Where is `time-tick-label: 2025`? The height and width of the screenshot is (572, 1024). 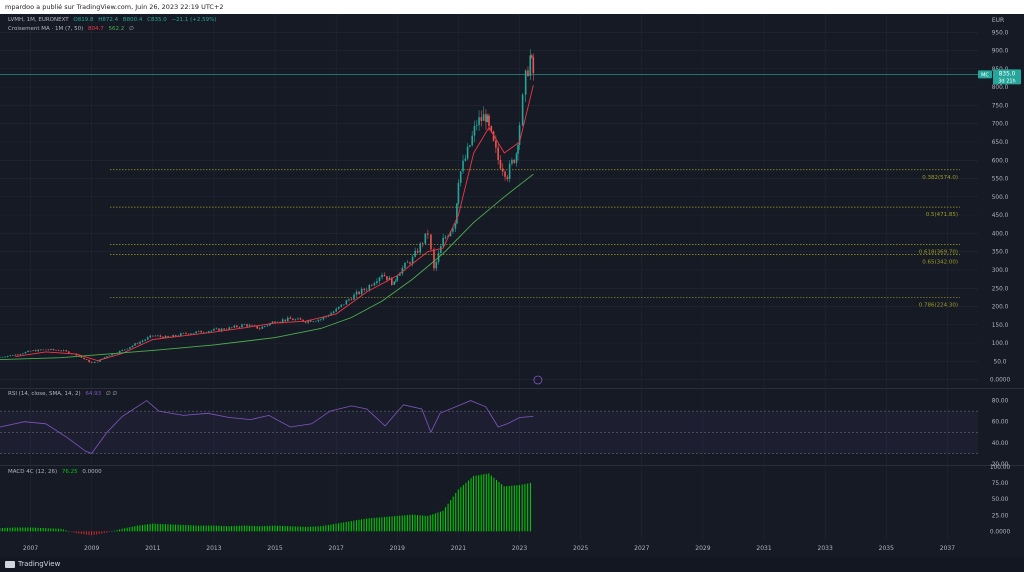
time-tick-label: 2025 is located at coordinates (580, 548).